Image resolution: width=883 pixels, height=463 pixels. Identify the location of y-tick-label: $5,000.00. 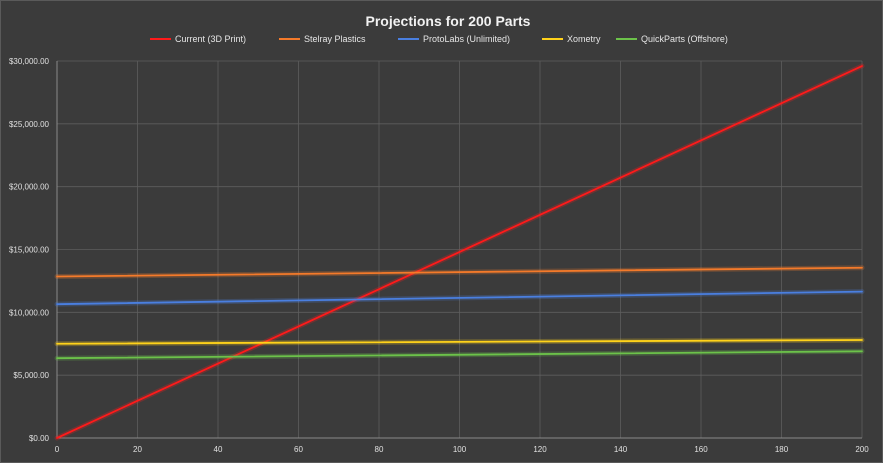
(31, 375).